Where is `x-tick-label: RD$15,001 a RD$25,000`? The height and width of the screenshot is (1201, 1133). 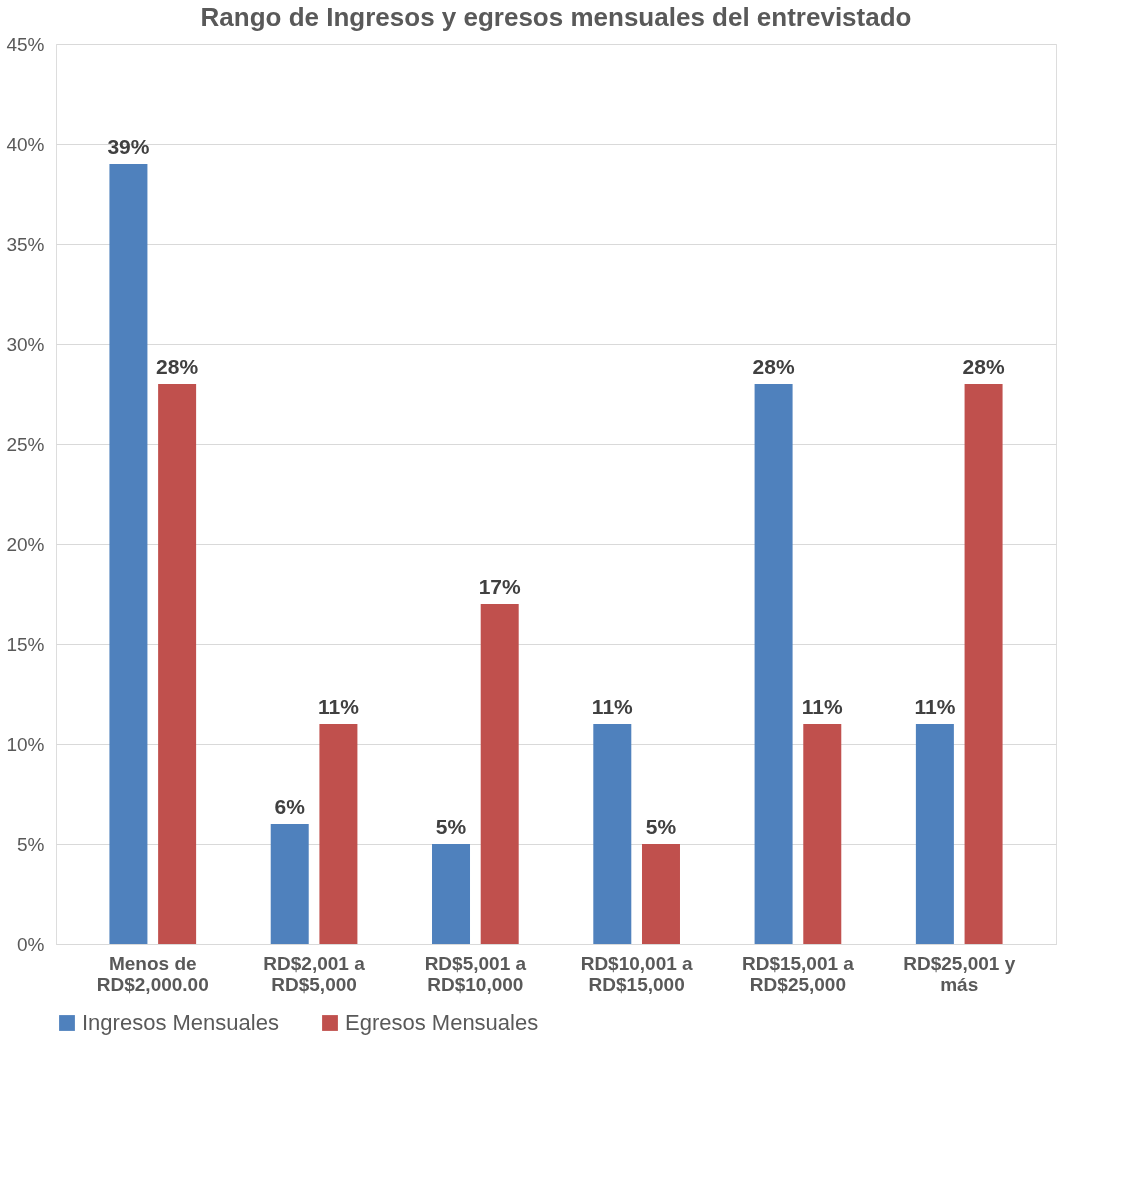 x-tick-label: RD$15,001 a RD$25,000 is located at coordinates (798, 973).